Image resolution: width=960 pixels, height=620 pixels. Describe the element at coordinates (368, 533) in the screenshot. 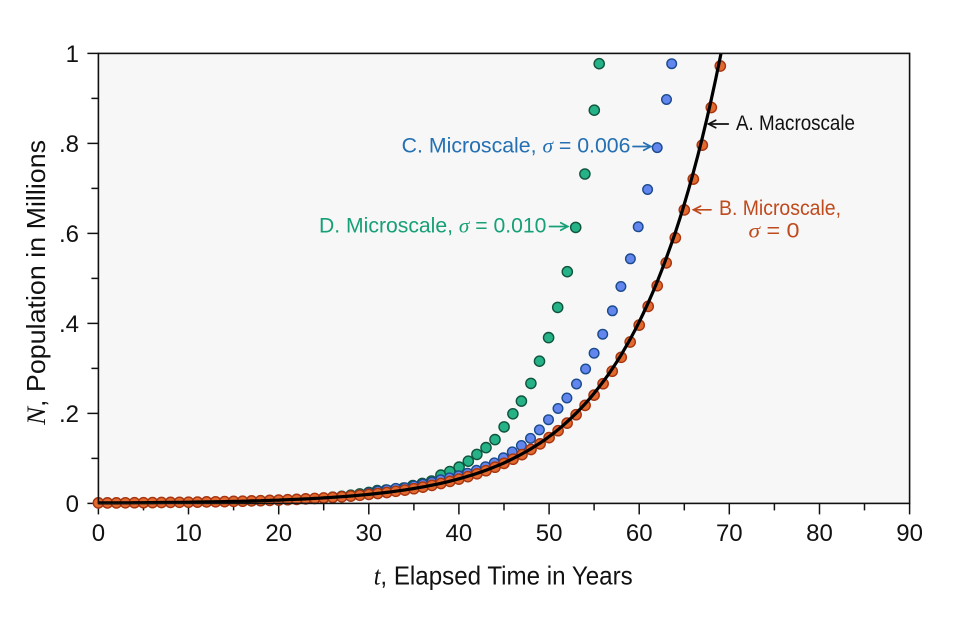

I see `svg-text: 30` at that location.